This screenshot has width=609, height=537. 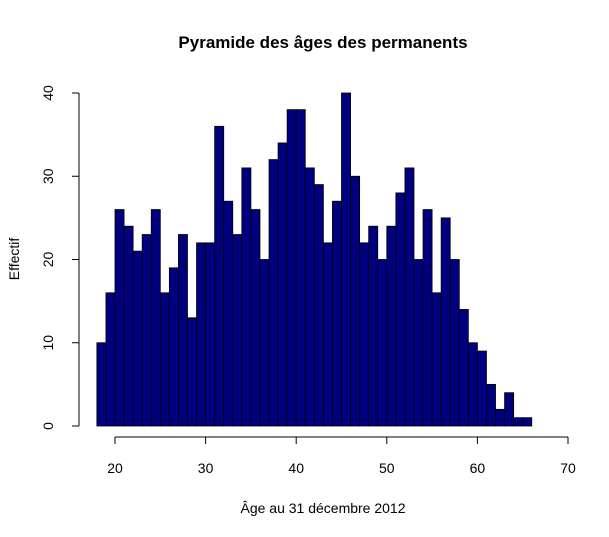 What do you see at coordinates (322, 42) in the screenshot?
I see `chart-title: Pyramide des âges des permanents` at bounding box center [322, 42].